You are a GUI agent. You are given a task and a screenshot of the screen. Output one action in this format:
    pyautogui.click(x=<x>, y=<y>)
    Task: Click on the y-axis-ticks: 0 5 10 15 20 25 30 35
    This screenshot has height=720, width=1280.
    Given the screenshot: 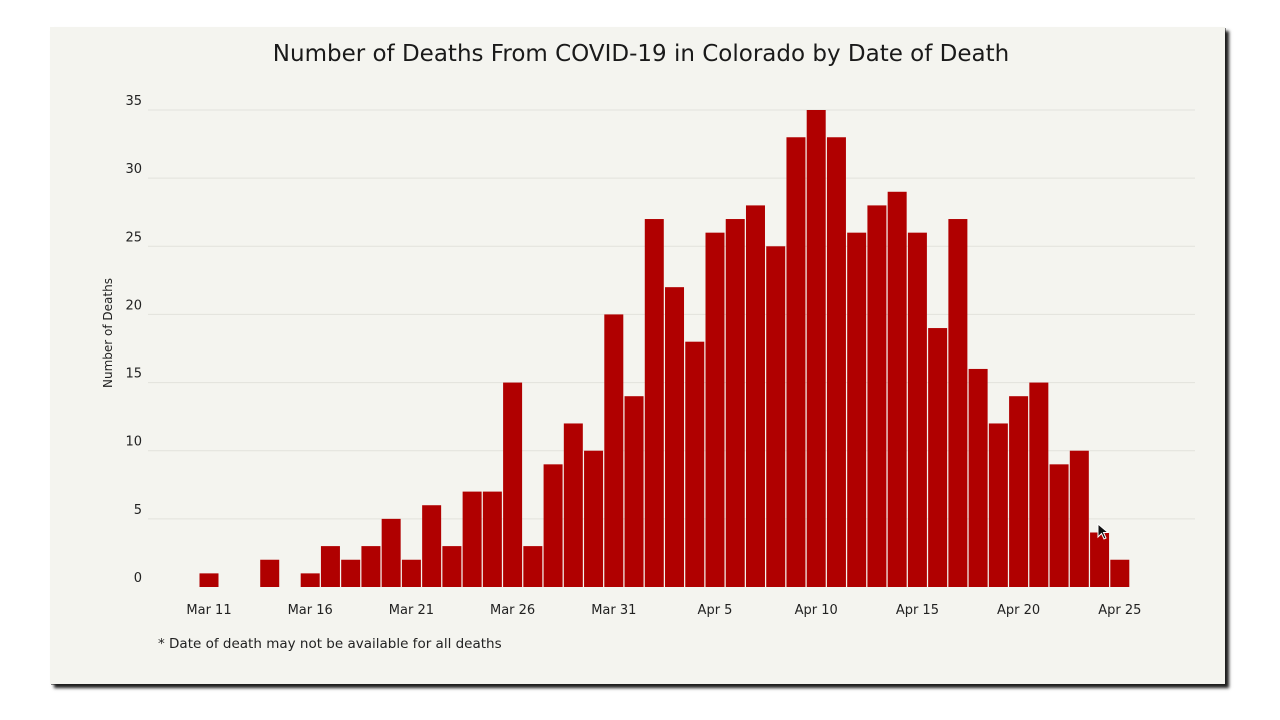 What is the action you would take?
    pyautogui.click(x=133, y=340)
    